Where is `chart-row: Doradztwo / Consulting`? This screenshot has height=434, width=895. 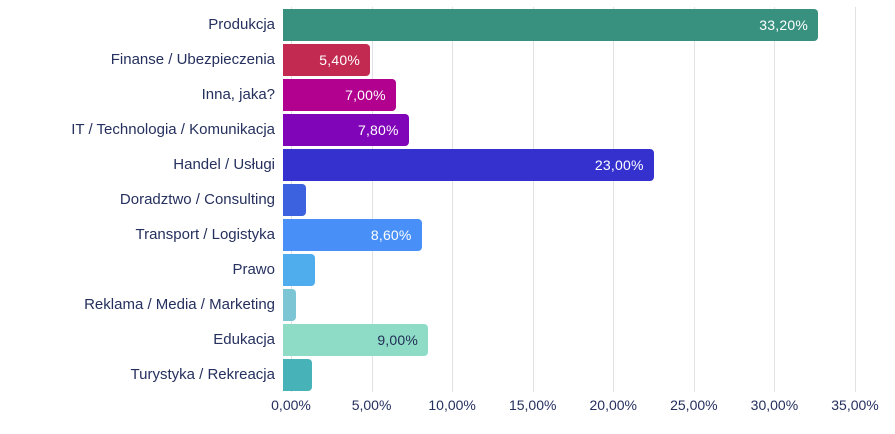
chart-row: Doradztwo / Consulting is located at coordinates (447, 200).